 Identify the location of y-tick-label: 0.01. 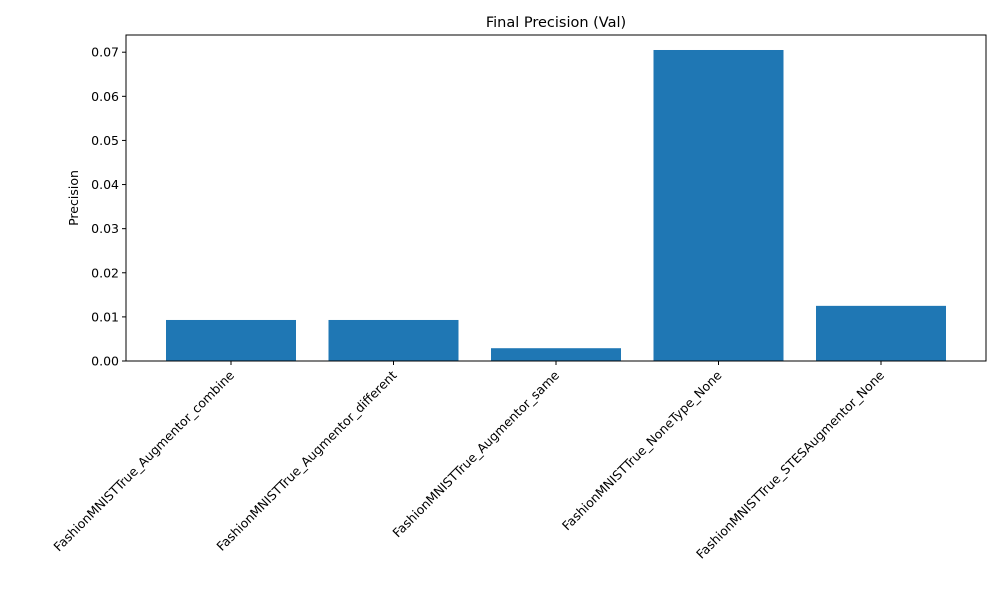
(105, 316).